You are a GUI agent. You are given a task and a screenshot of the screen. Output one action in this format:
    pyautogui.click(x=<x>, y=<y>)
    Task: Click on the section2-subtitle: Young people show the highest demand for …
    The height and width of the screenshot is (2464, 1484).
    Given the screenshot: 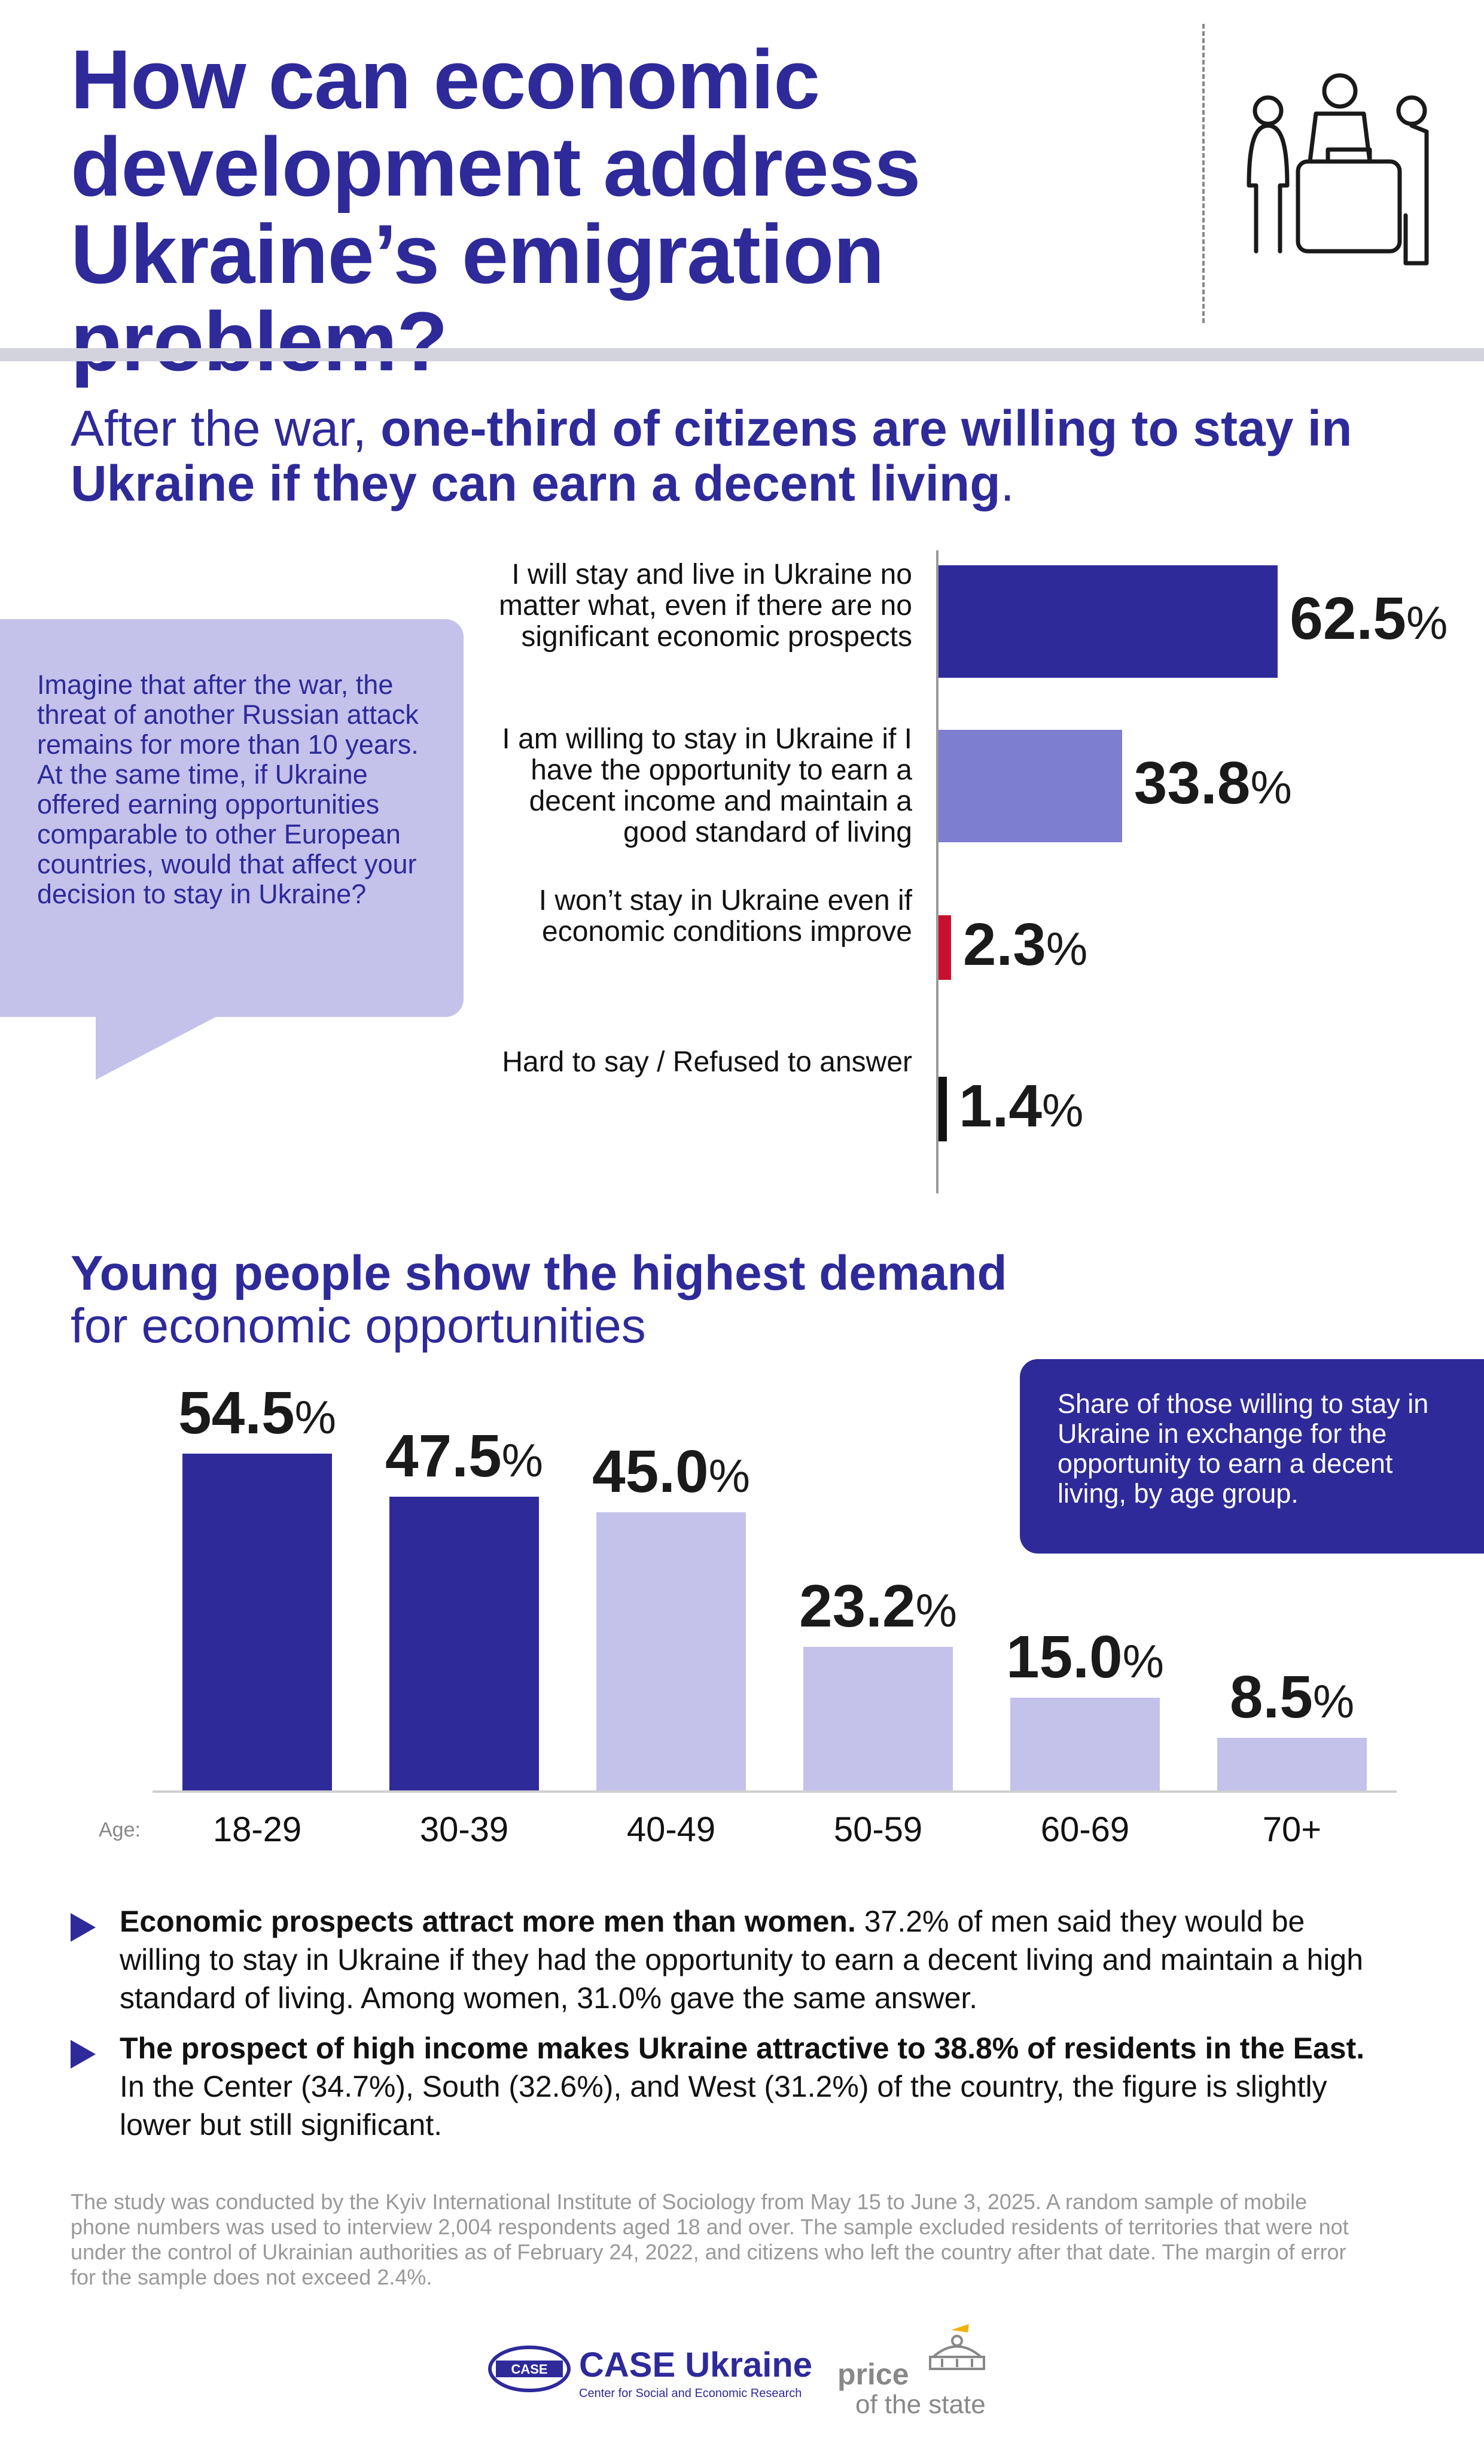 What is the action you would take?
    pyautogui.click(x=539, y=1299)
    